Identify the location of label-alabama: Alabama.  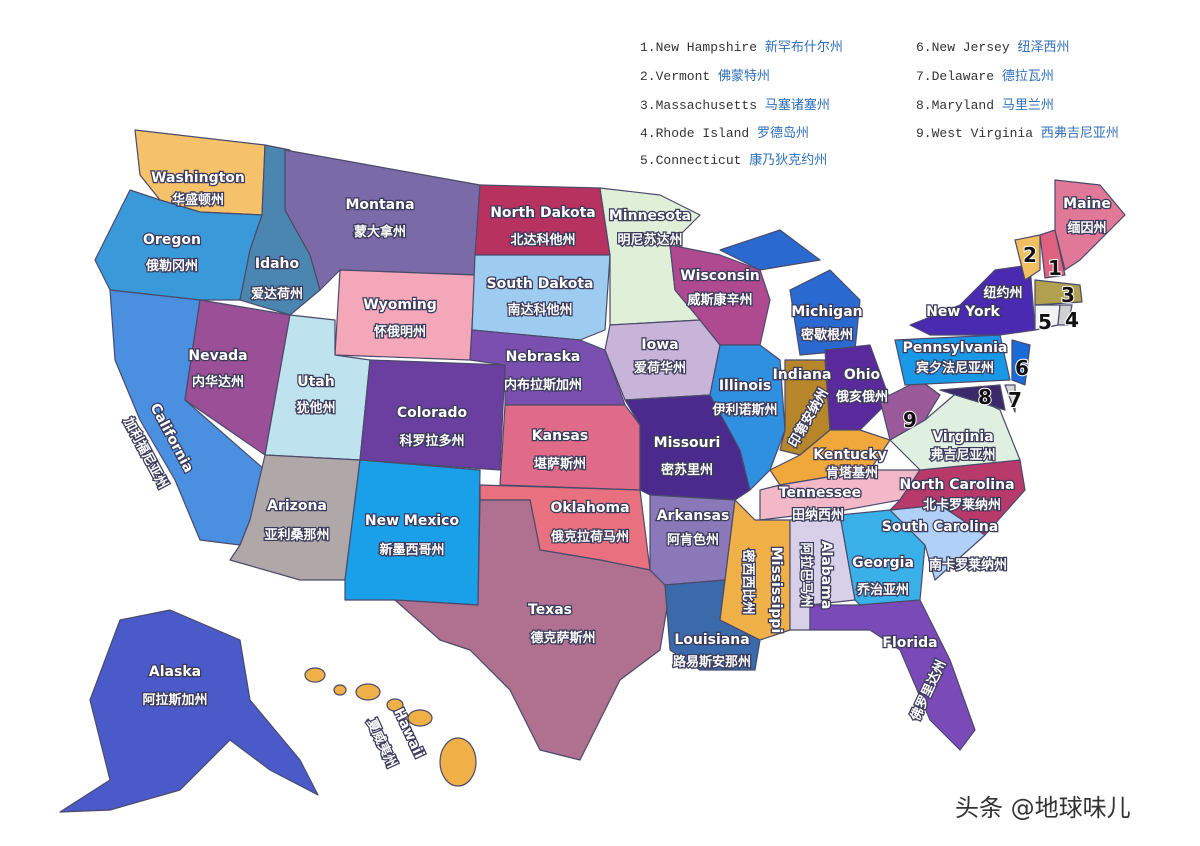
(826, 575).